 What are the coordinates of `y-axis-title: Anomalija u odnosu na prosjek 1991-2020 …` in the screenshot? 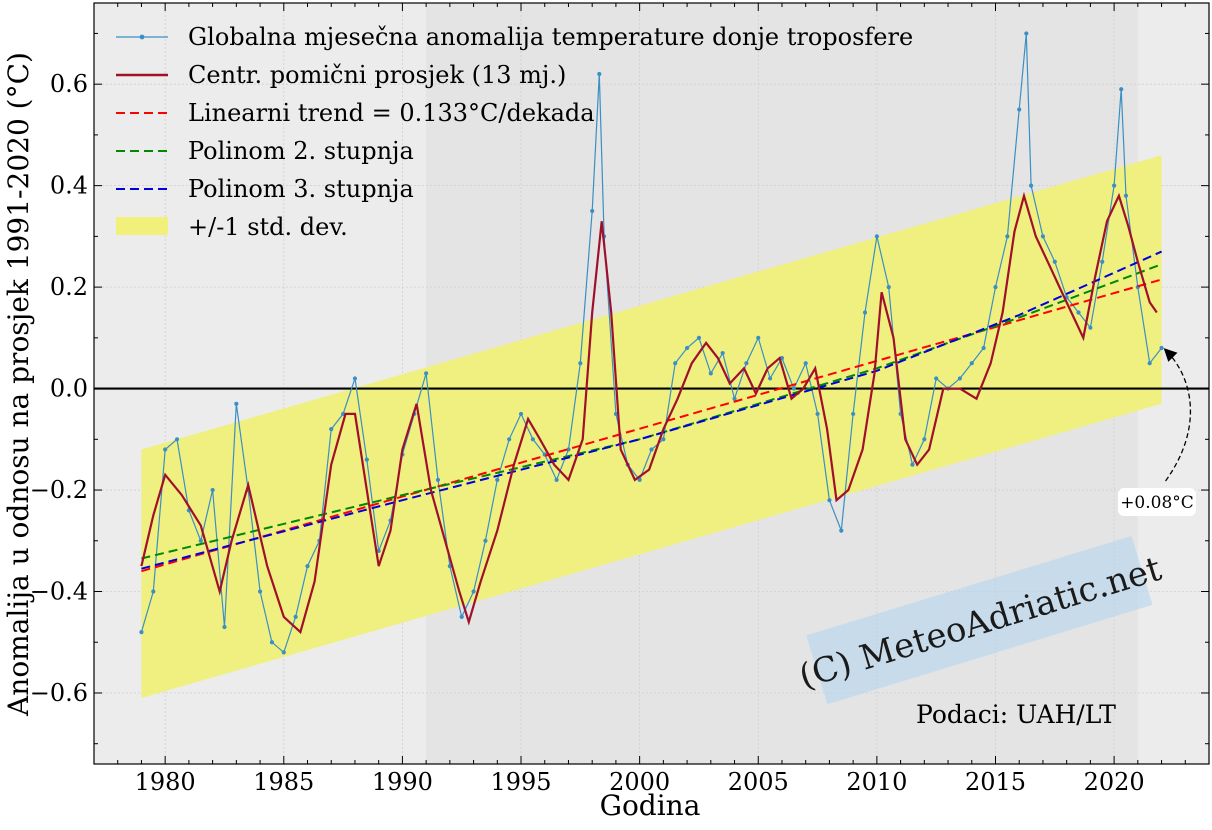 It's located at (18, 384).